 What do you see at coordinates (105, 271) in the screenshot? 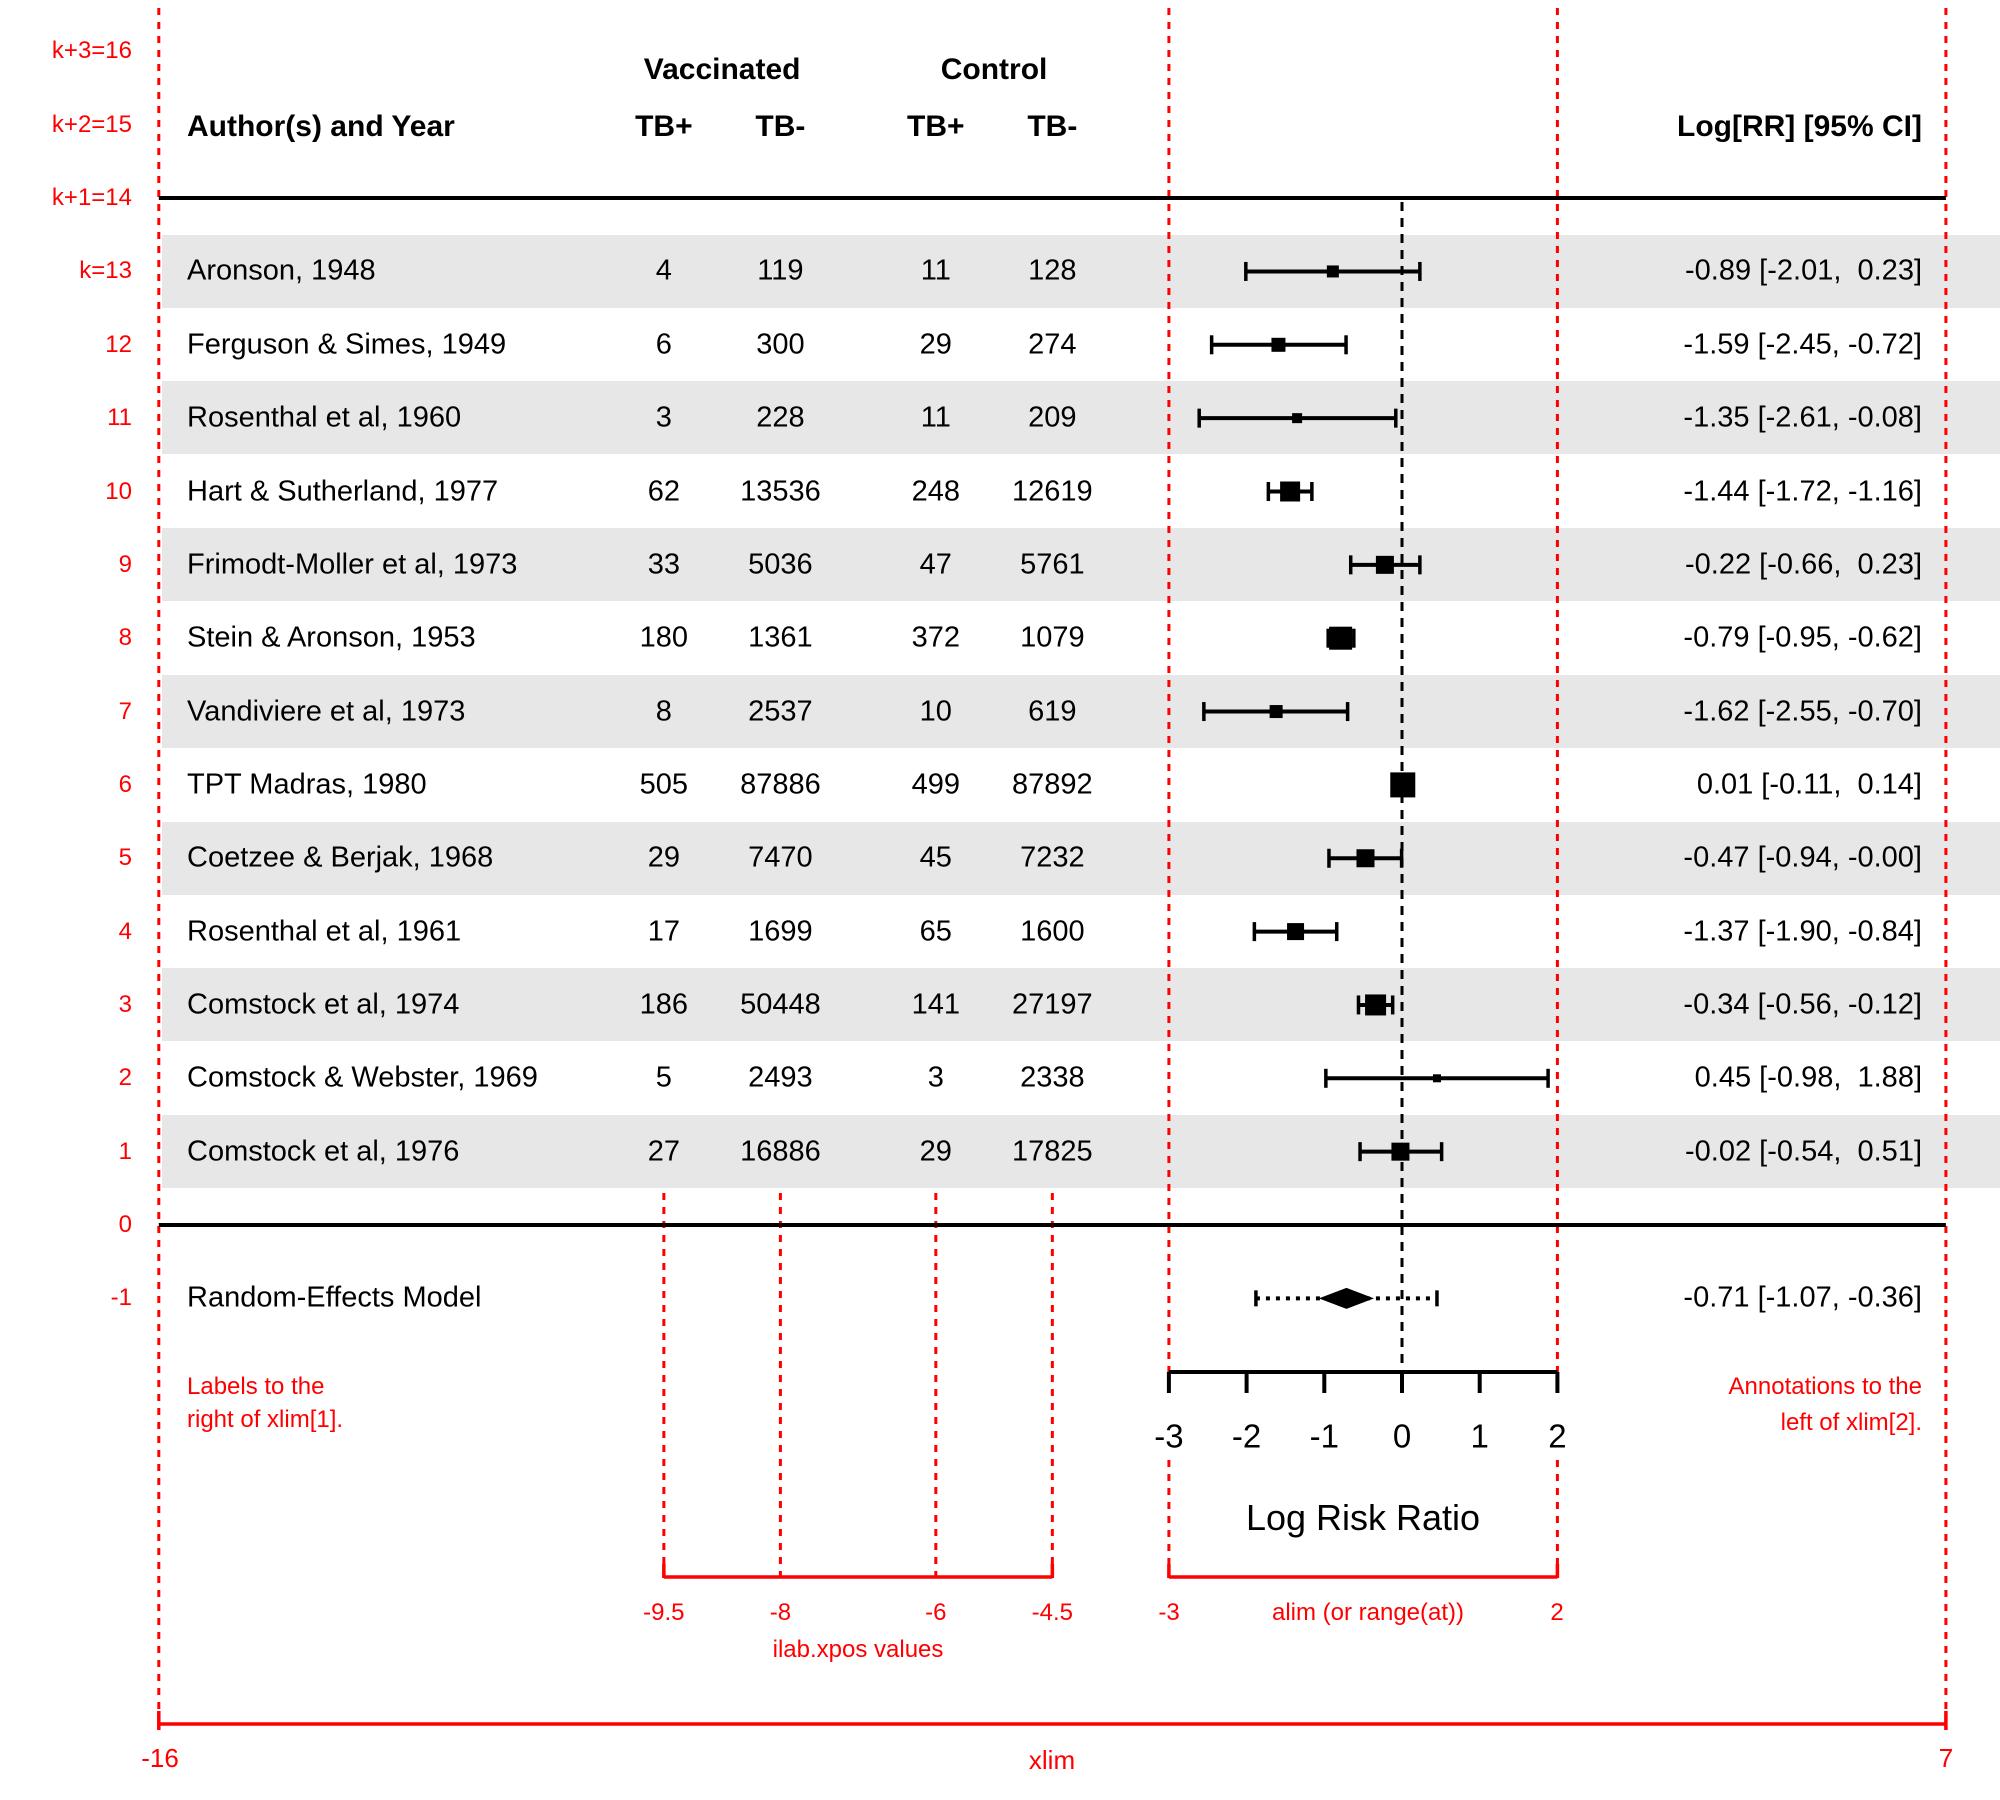
I see `row-number-label: k=13` at bounding box center [105, 271].